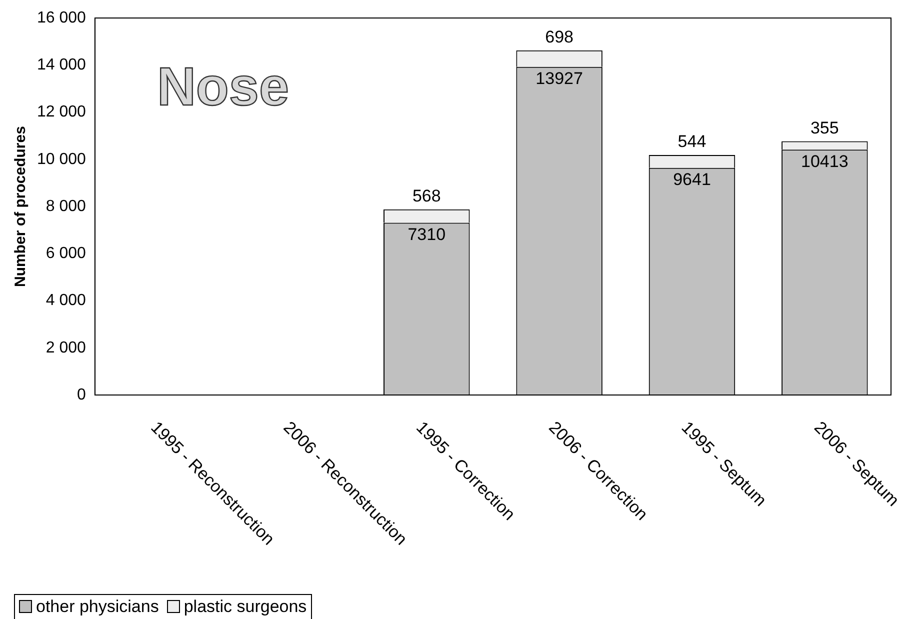 Image resolution: width=909 pixels, height=619 pixels. I want to click on y-tick-label: 2 000, so click(66, 347).